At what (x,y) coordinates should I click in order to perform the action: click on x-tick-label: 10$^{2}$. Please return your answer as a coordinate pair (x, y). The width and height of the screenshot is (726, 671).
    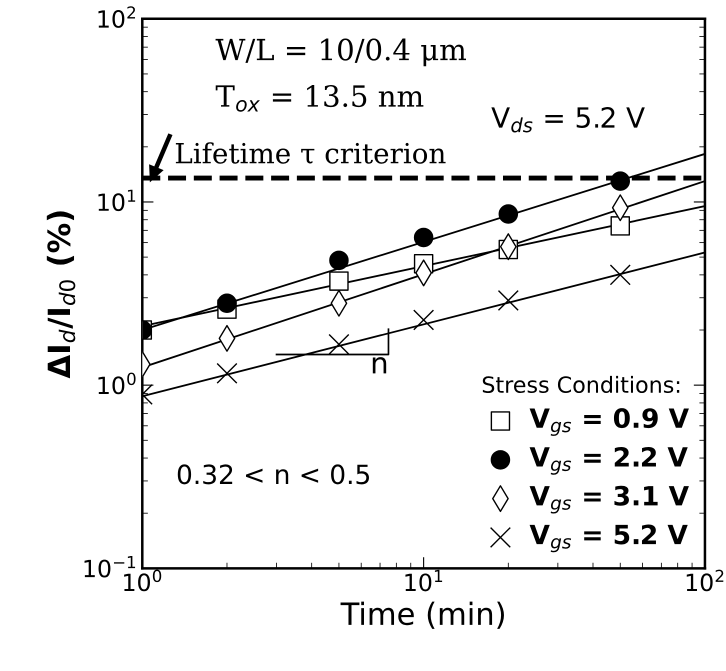
    Looking at the image, I should click on (705, 581).